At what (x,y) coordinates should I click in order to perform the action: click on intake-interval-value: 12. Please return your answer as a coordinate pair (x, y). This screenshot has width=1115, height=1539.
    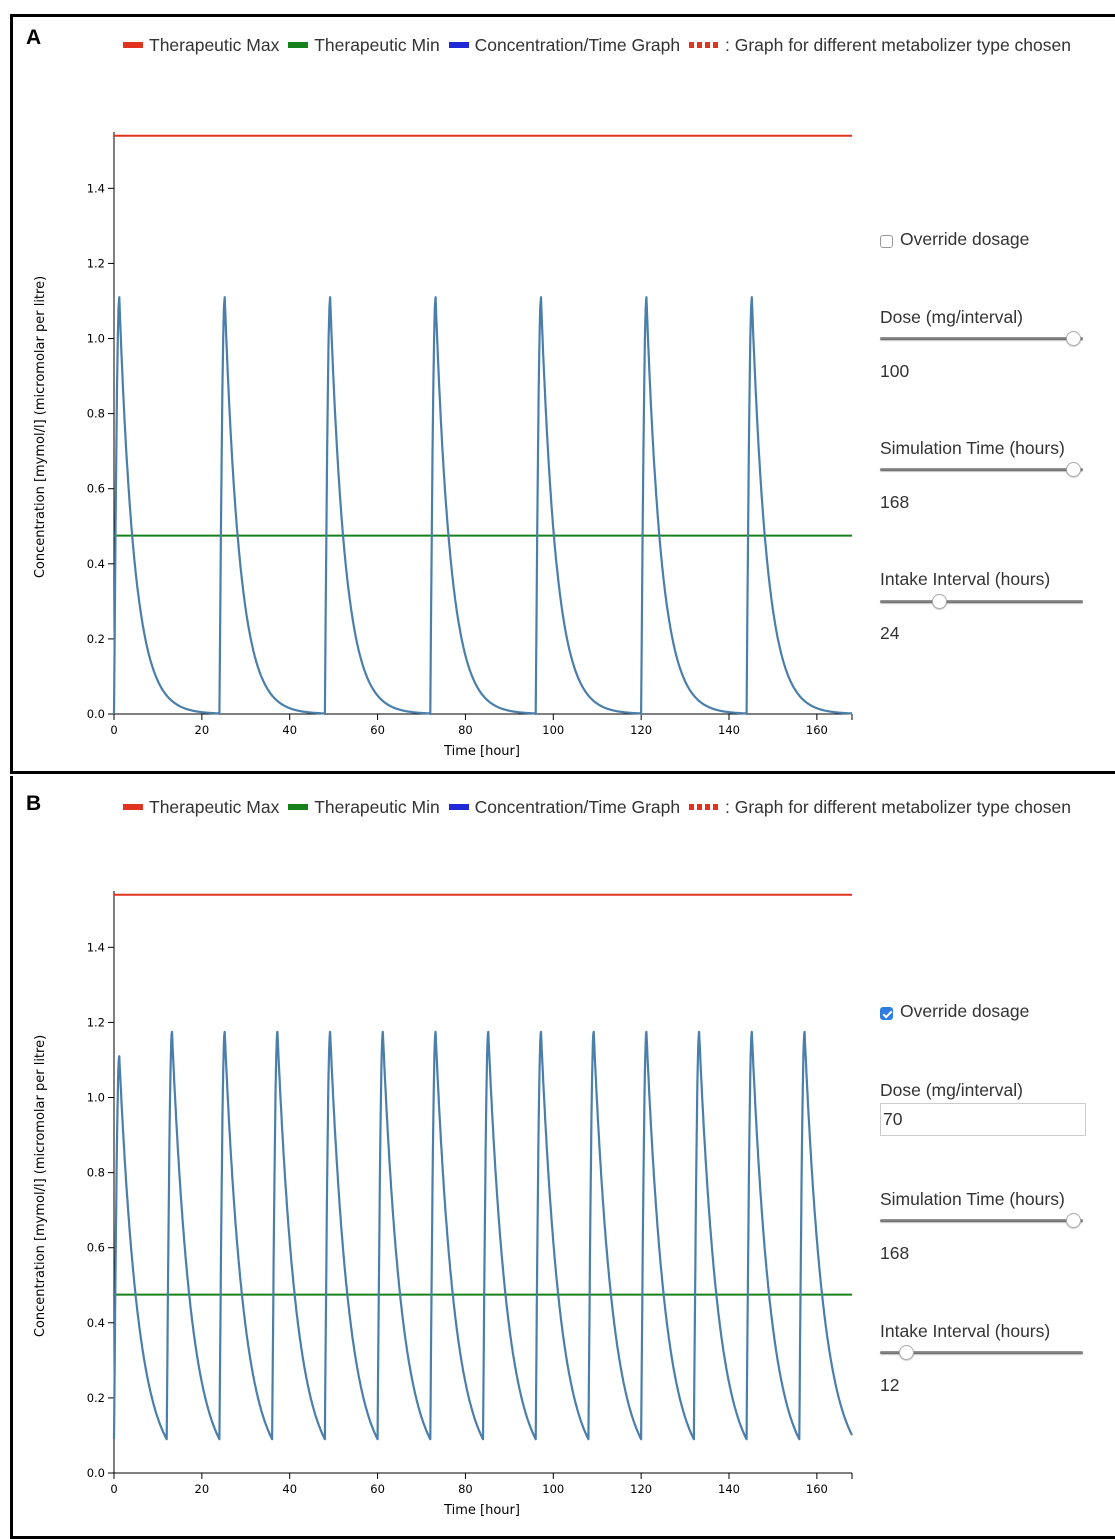
    Looking at the image, I should click on (890, 1385).